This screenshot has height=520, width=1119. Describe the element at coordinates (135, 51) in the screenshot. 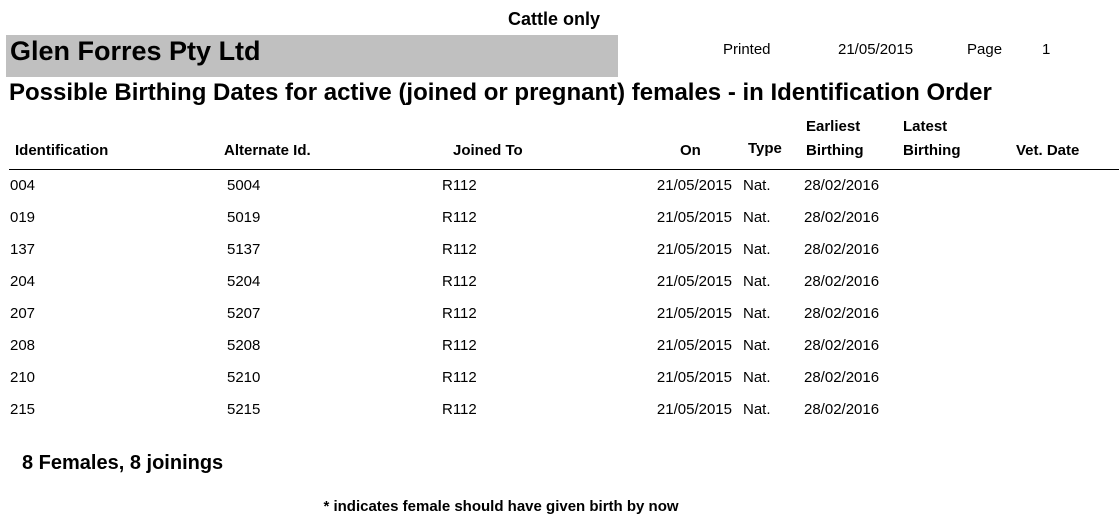

I see `company-name: Glen Forres Pty Ltd` at that location.